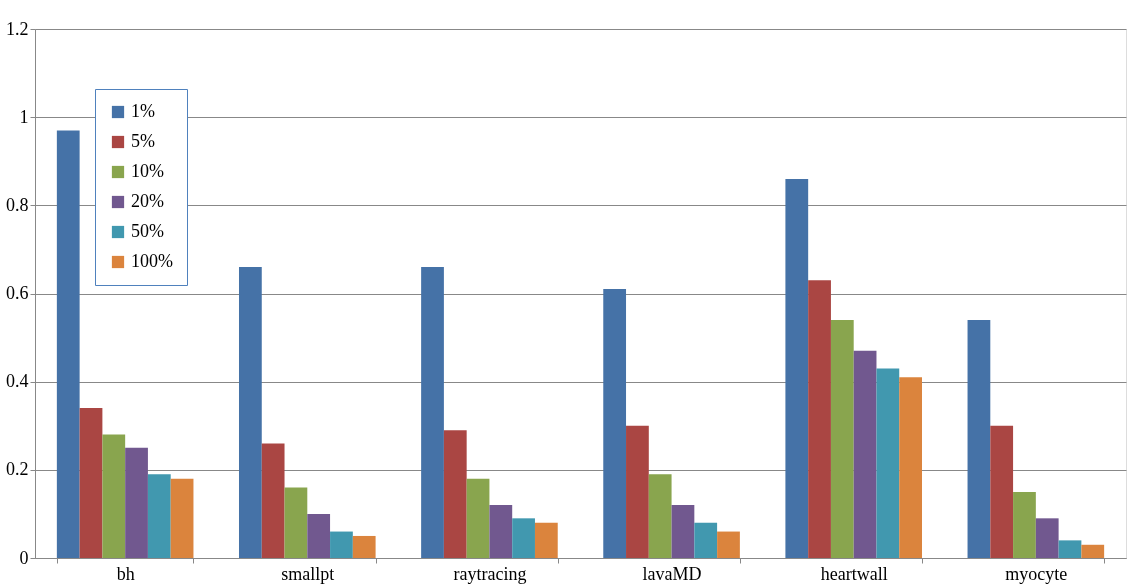 This screenshot has width=1131, height=588. Describe the element at coordinates (143, 141) in the screenshot. I see `legend-label: 5%` at that location.